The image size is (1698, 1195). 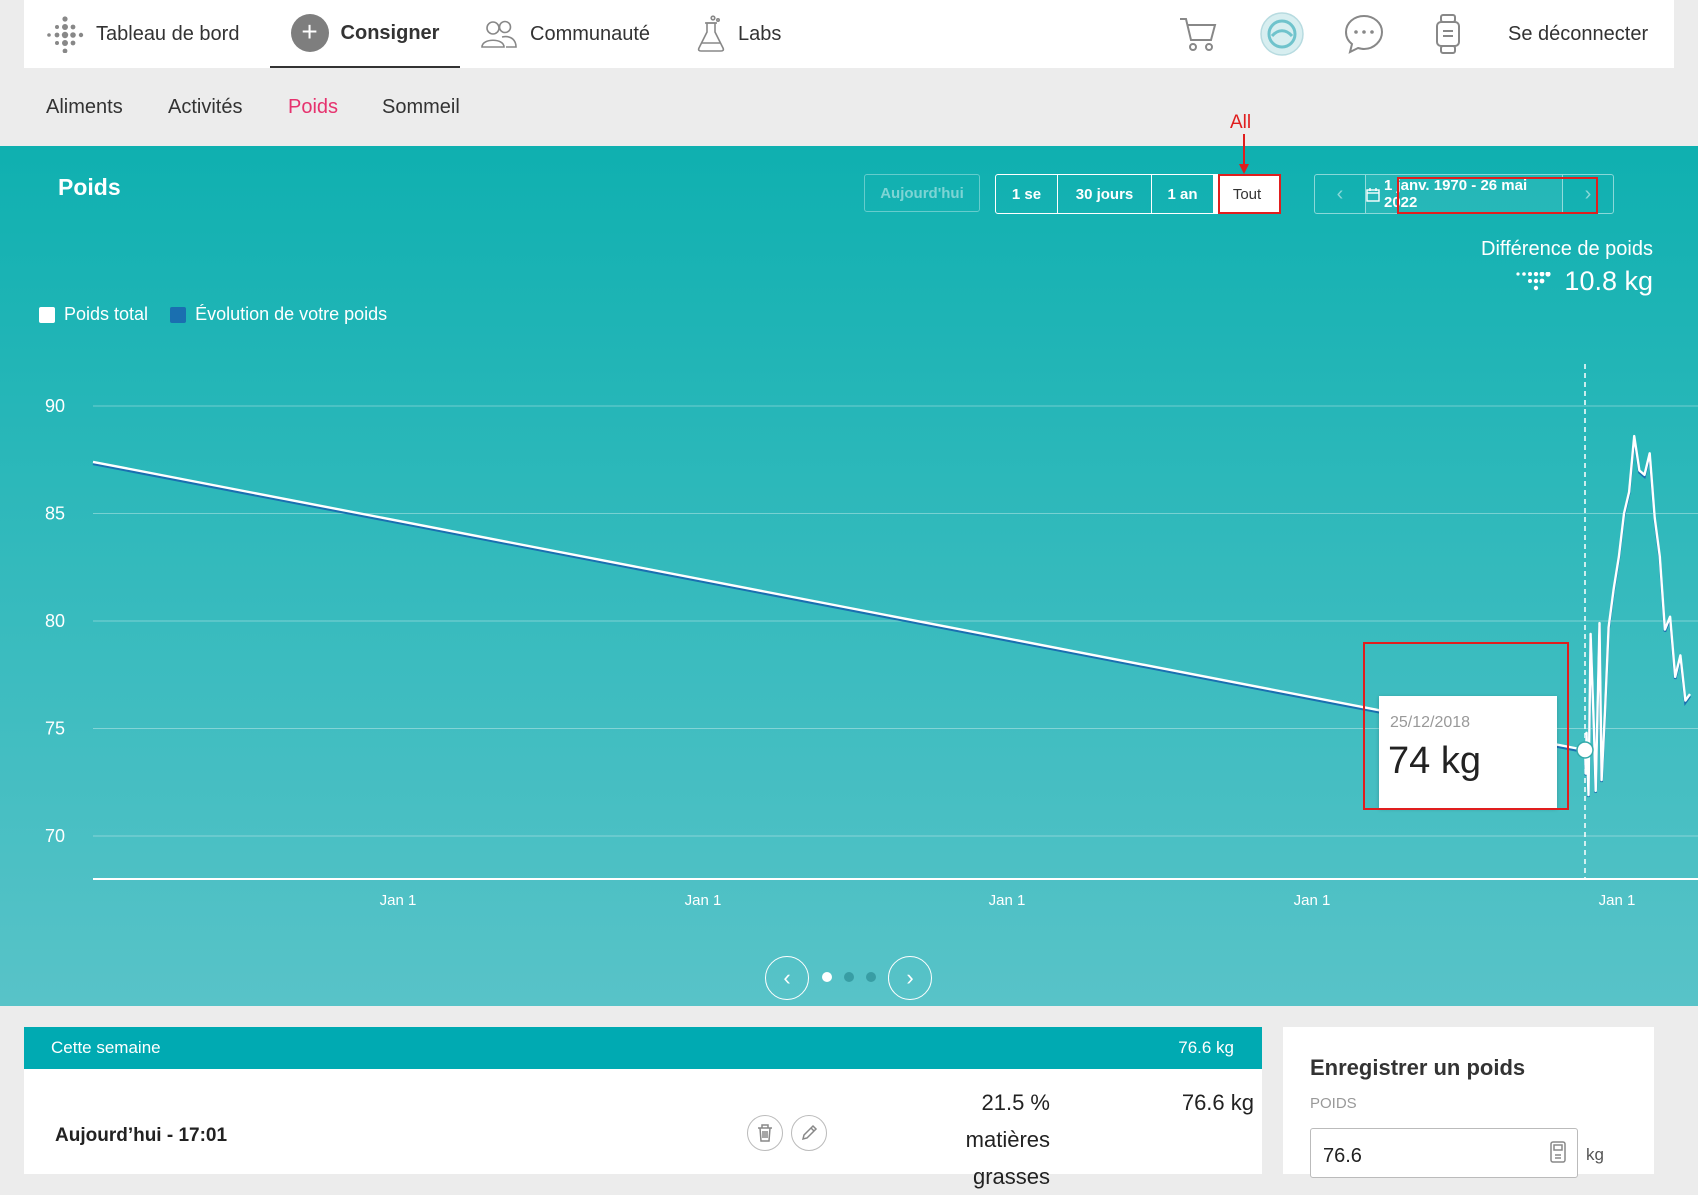 What do you see at coordinates (309, 33) in the screenshot?
I see `plus-icon: +` at bounding box center [309, 33].